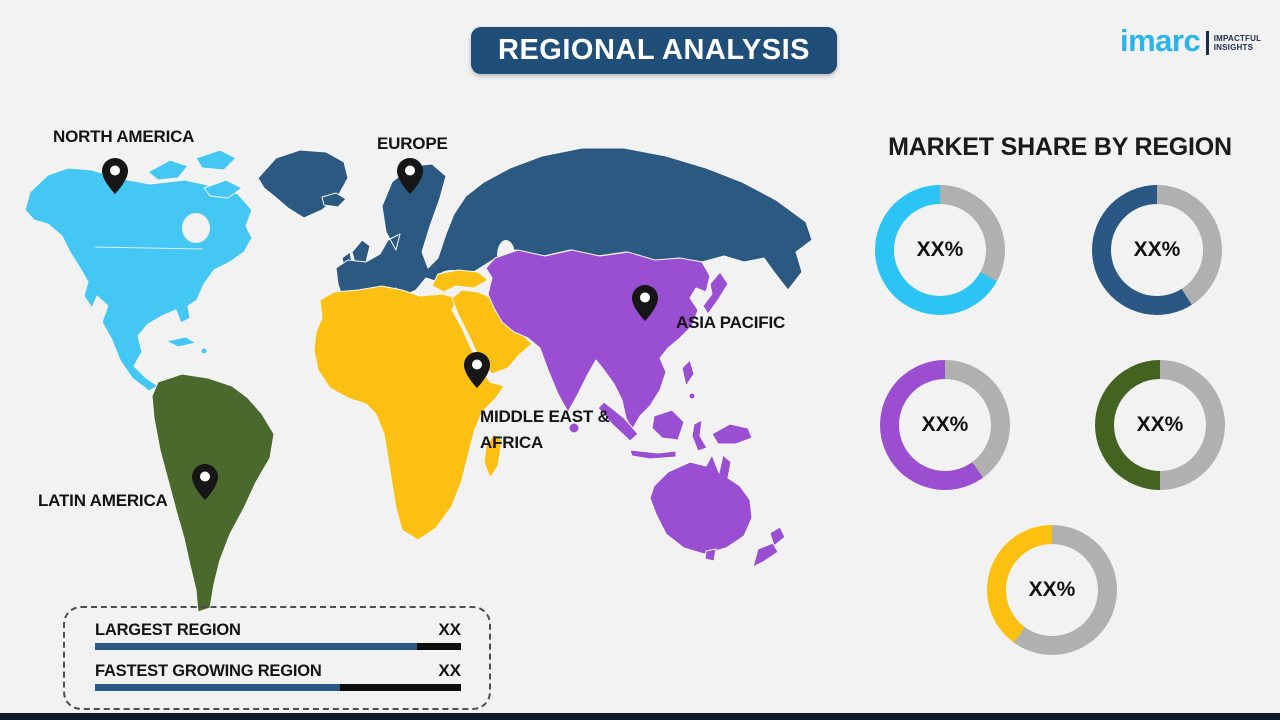 The width and height of the screenshot is (1280, 720). I want to click on page-title-banner: REGIONAL ANALYSIS, so click(654, 50).